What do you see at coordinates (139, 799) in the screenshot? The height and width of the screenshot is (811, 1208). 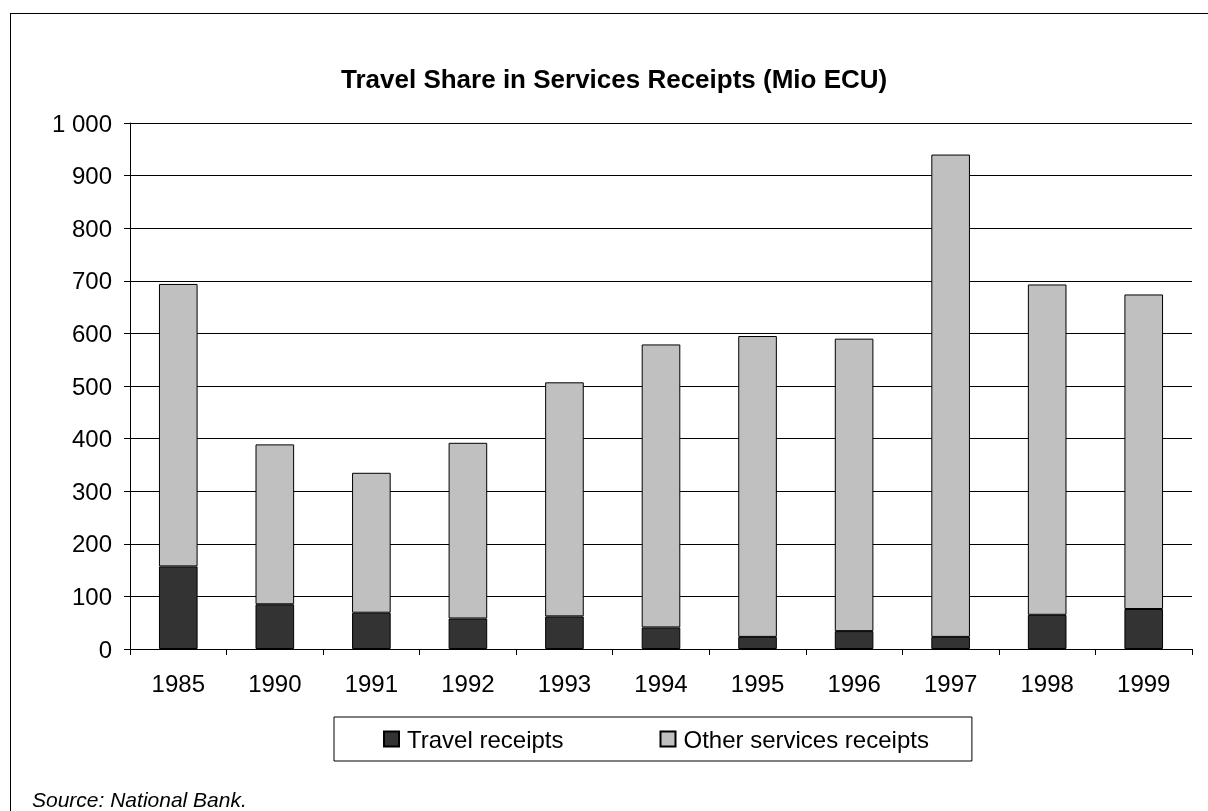 I see `source-note: Source: National Bank.` at bounding box center [139, 799].